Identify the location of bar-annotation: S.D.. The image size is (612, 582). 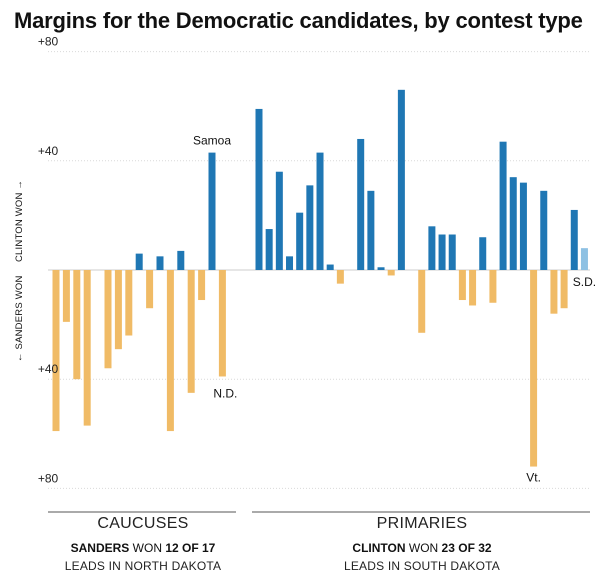
(584, 282).